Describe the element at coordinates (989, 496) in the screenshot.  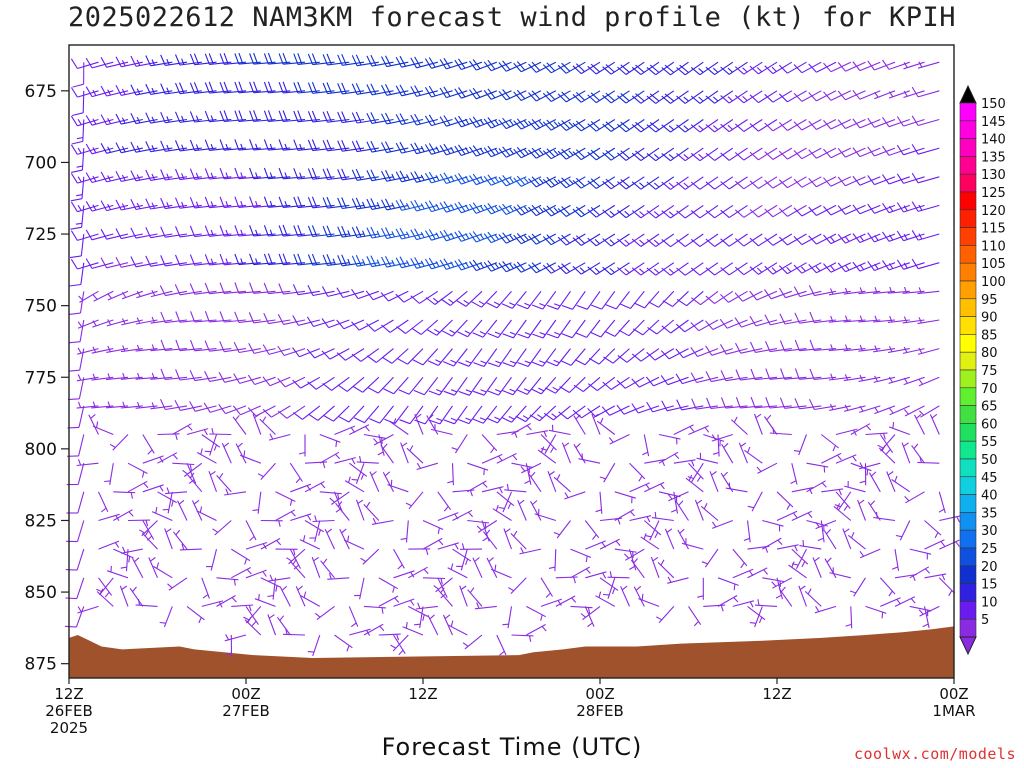
I see `colorbar-label: 40` at that location.